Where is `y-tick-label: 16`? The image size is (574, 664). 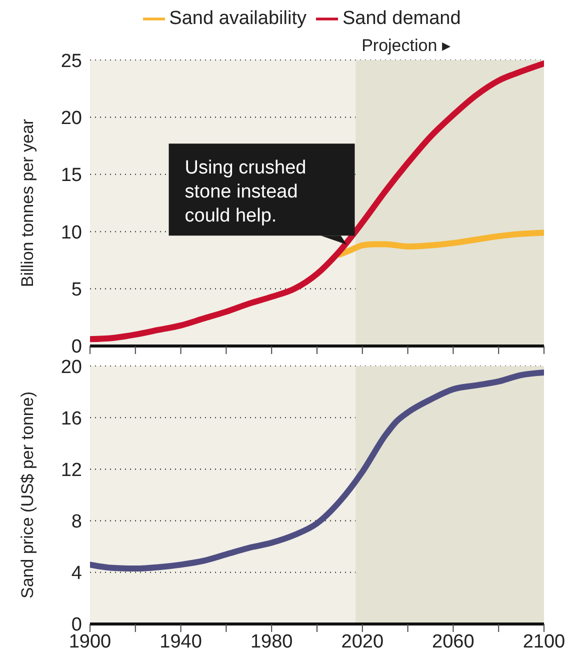 y-tick-label: 16 is located at coordinates (71, 419).